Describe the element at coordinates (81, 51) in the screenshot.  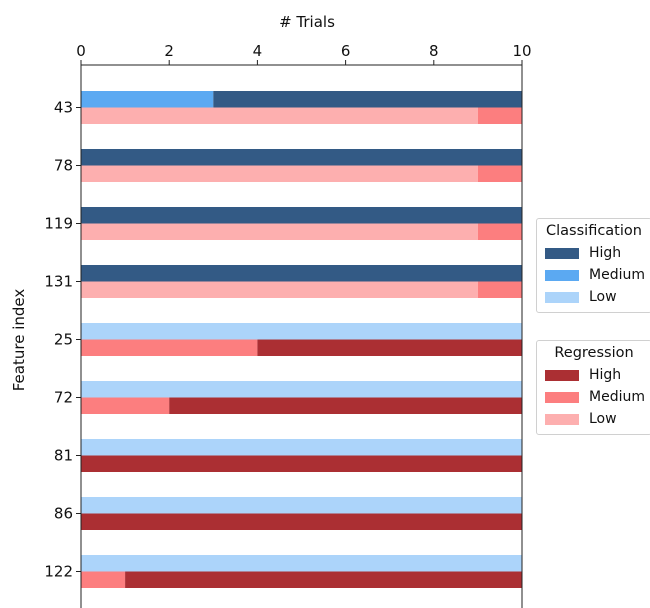
I see `x-tick-label-0: 0` at that location.